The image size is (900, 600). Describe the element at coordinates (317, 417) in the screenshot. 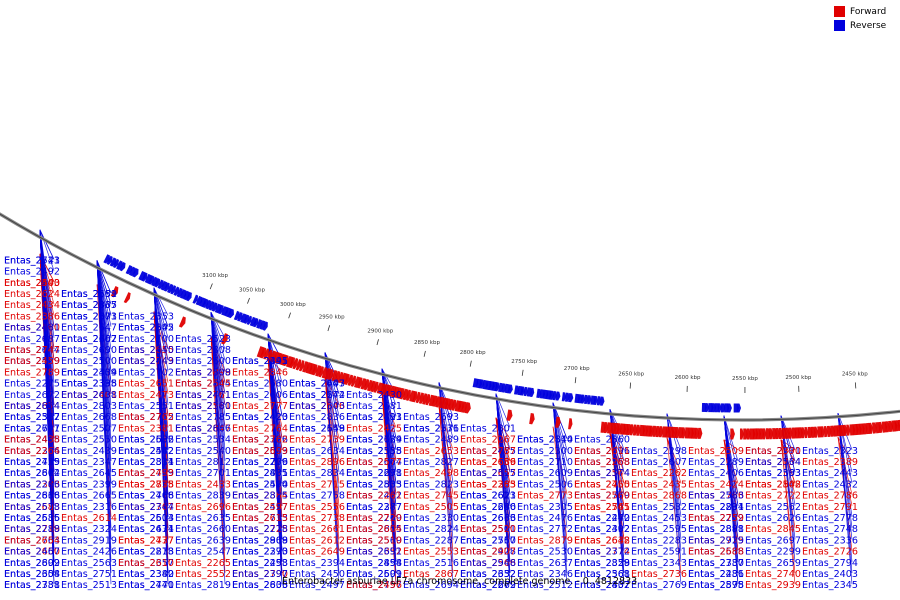

I see `reverse-gene-label: Entas_2836` at that location.